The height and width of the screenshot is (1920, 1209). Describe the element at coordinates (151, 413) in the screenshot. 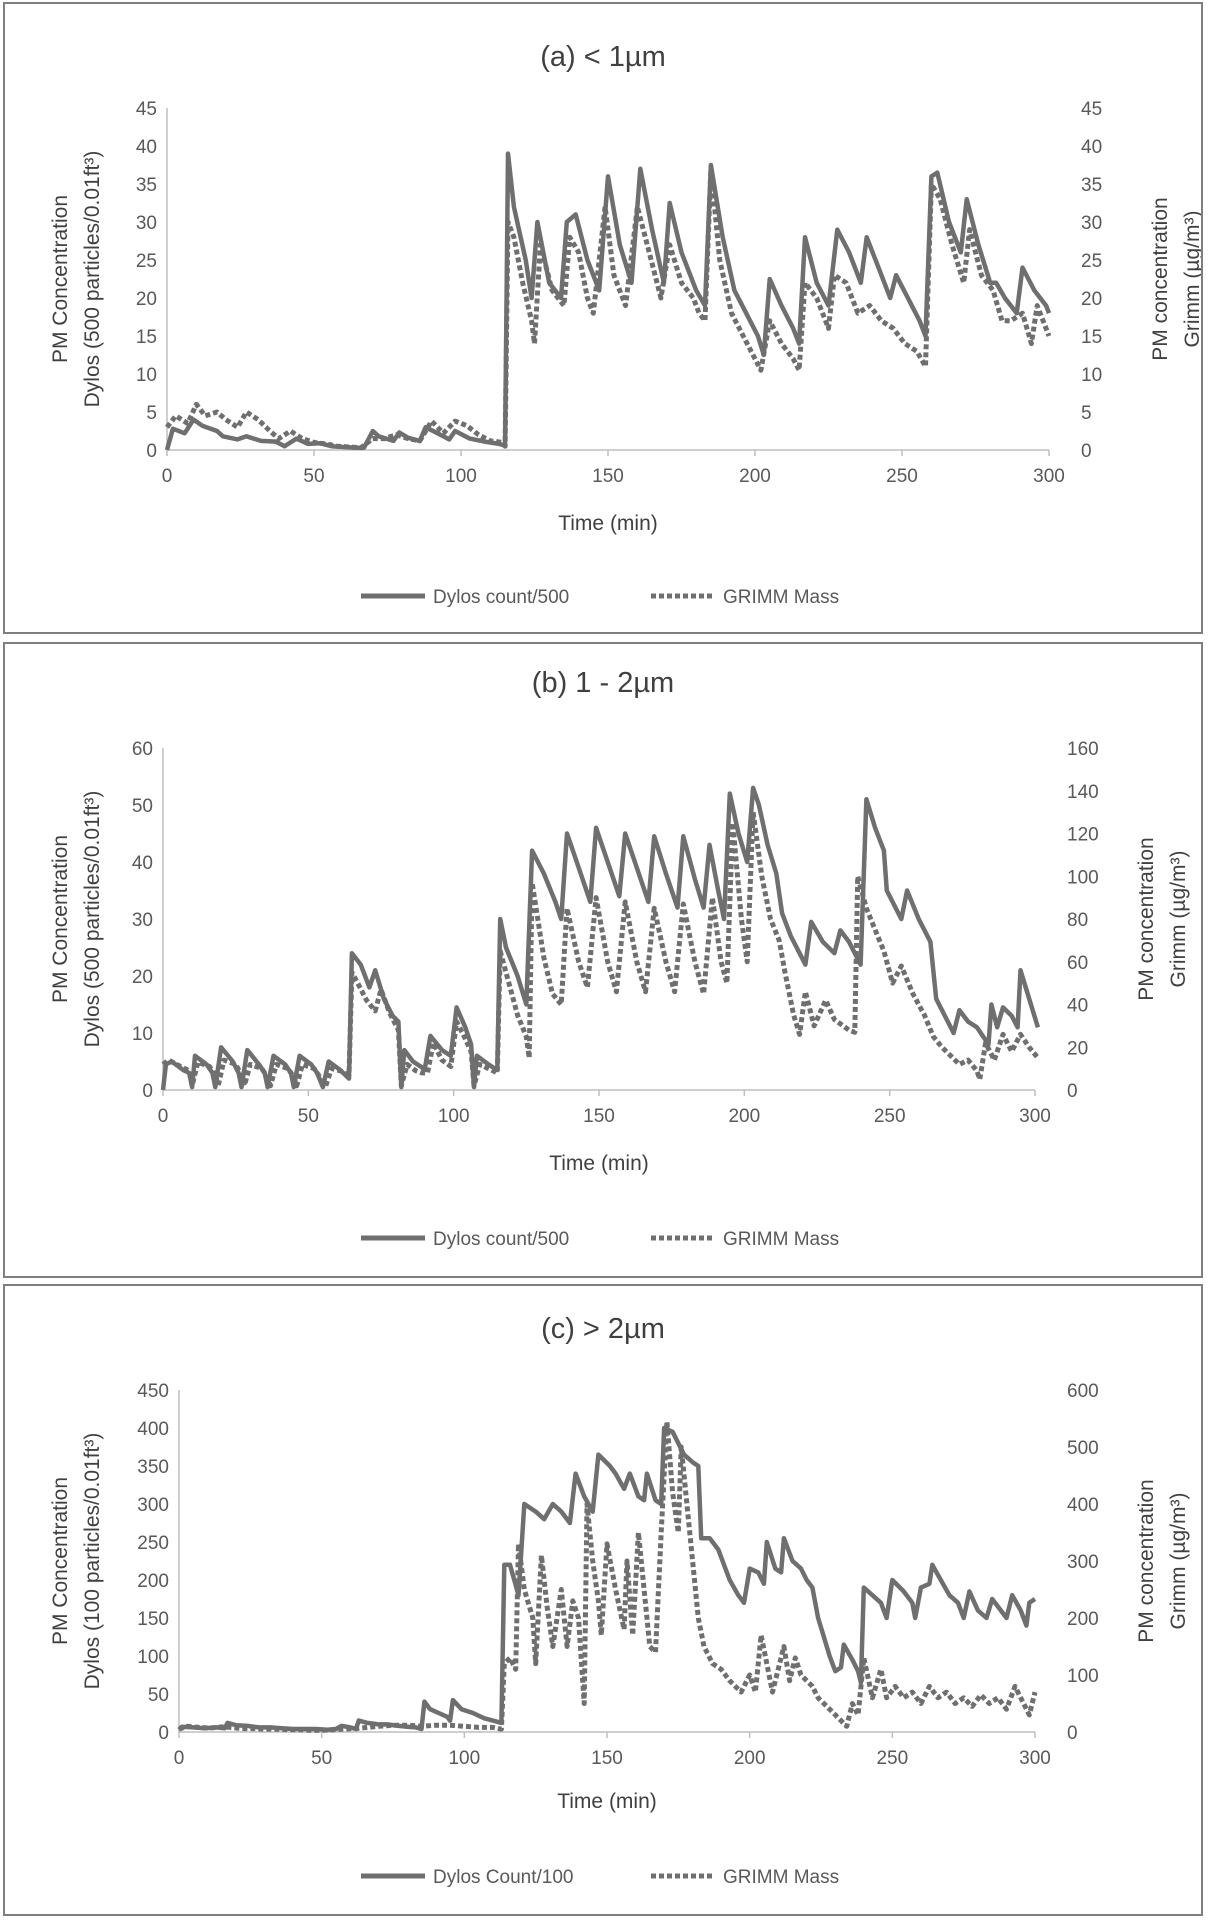

I see `y-left-tick-label: 5` at that location.